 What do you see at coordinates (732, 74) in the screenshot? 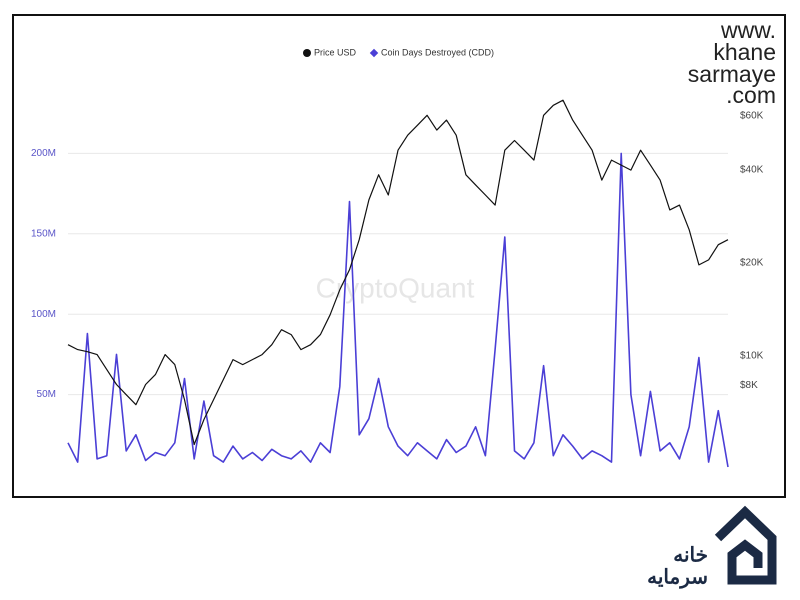
I see `brand-line: sarmaye` at bounding box center [732, 74].